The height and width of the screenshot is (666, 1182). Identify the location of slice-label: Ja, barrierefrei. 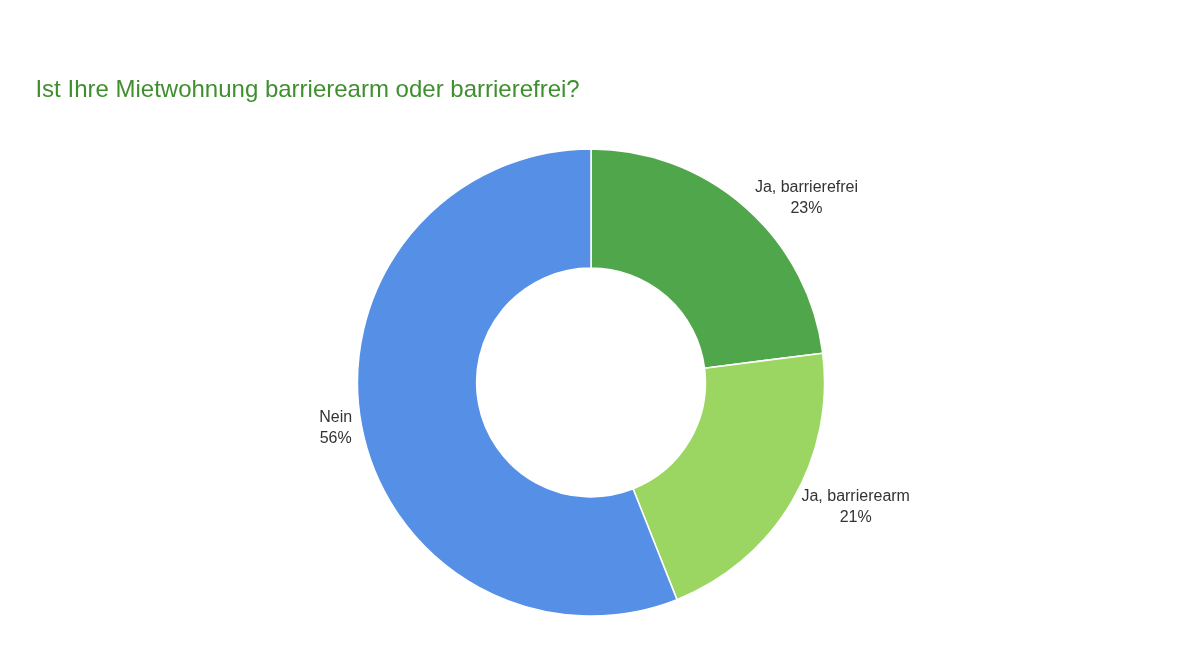
(806, 186).